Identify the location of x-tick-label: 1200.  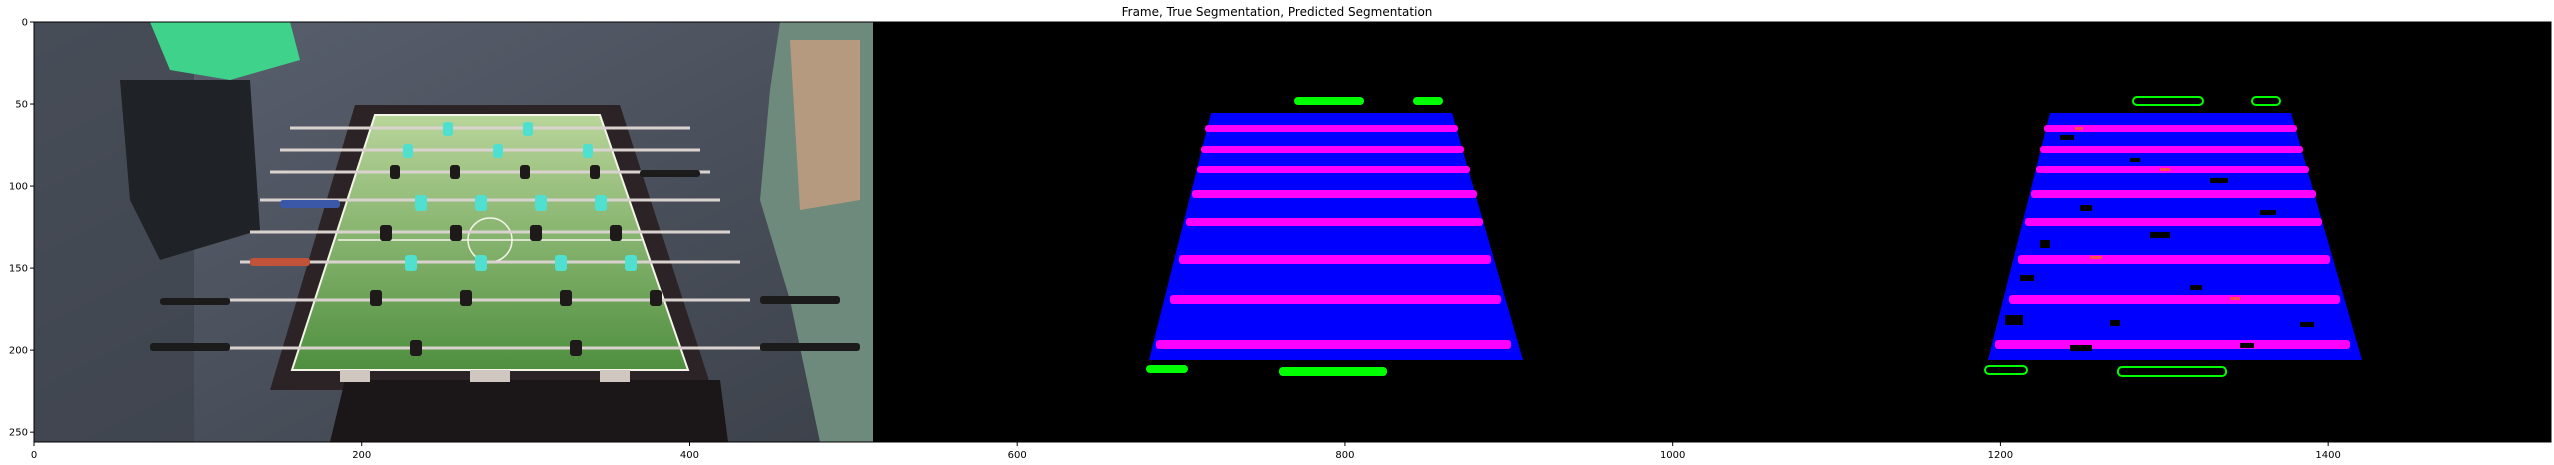
(2000, 455).